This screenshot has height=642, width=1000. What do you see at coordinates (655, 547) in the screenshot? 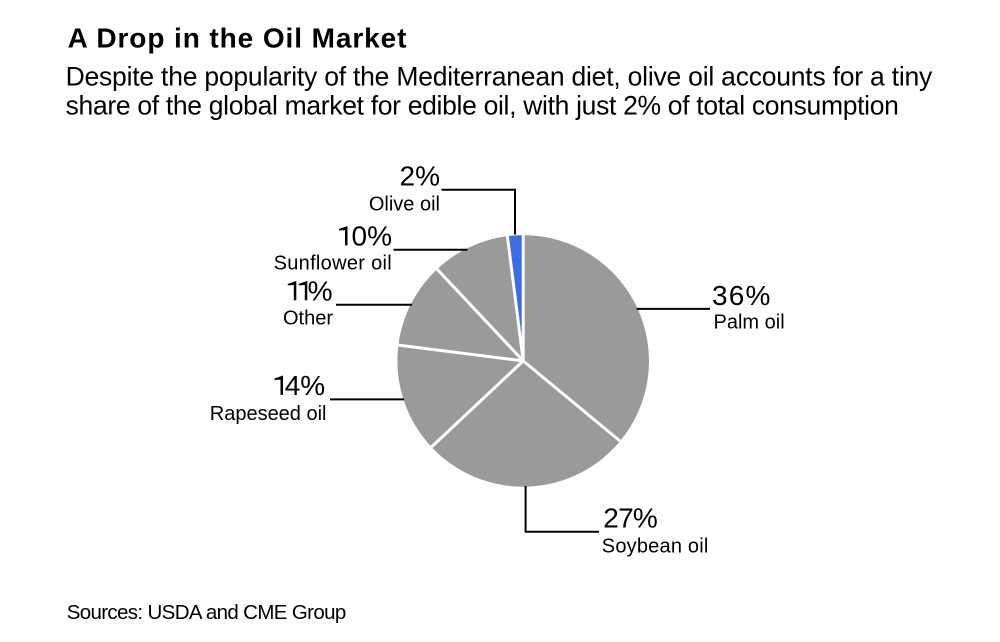
I see `svg-text: Soybean oil` at bounding box center [655, 547].